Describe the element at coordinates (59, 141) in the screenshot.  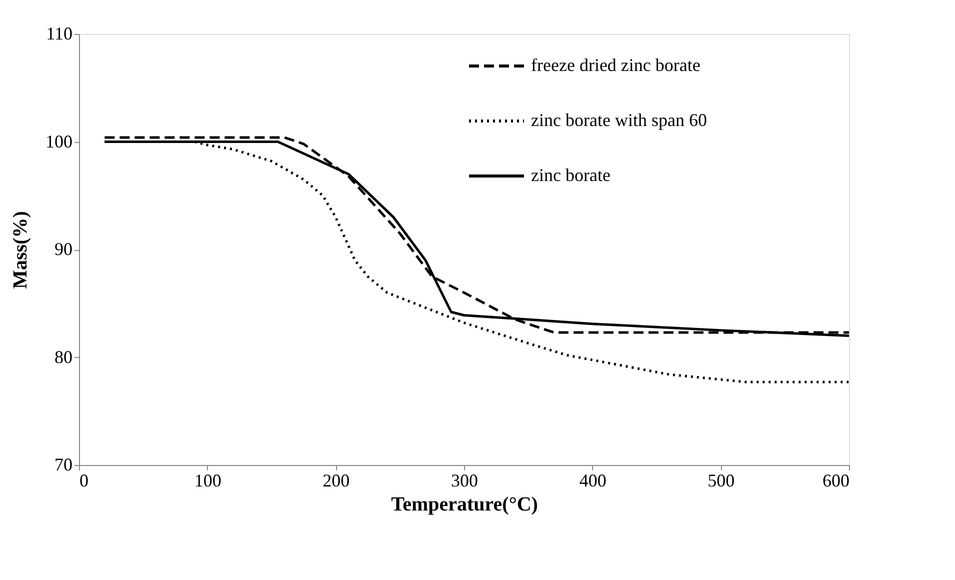
I see `y-tick-label: 100` at that location.